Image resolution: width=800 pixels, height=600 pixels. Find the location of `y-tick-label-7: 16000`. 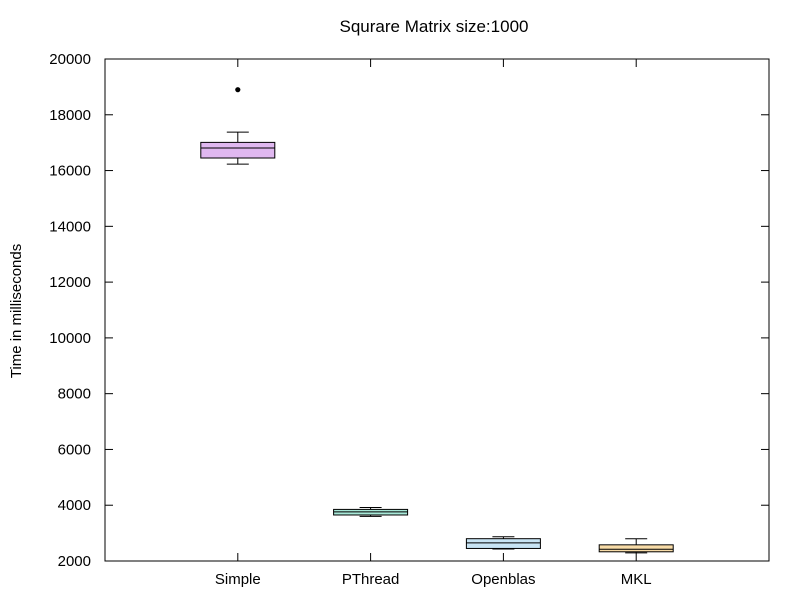

y-tick-label-7: 16000 is located at coordinates (70, 171).